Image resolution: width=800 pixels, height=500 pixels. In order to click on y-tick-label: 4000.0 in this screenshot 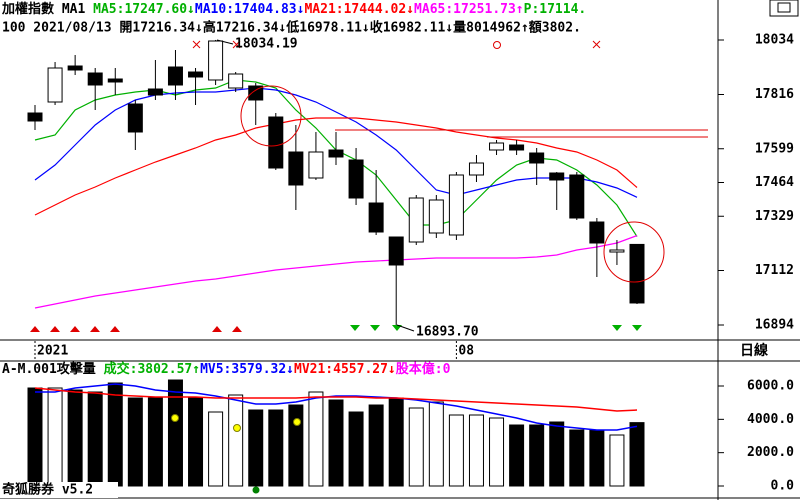, I will do `click(770, 419)`.